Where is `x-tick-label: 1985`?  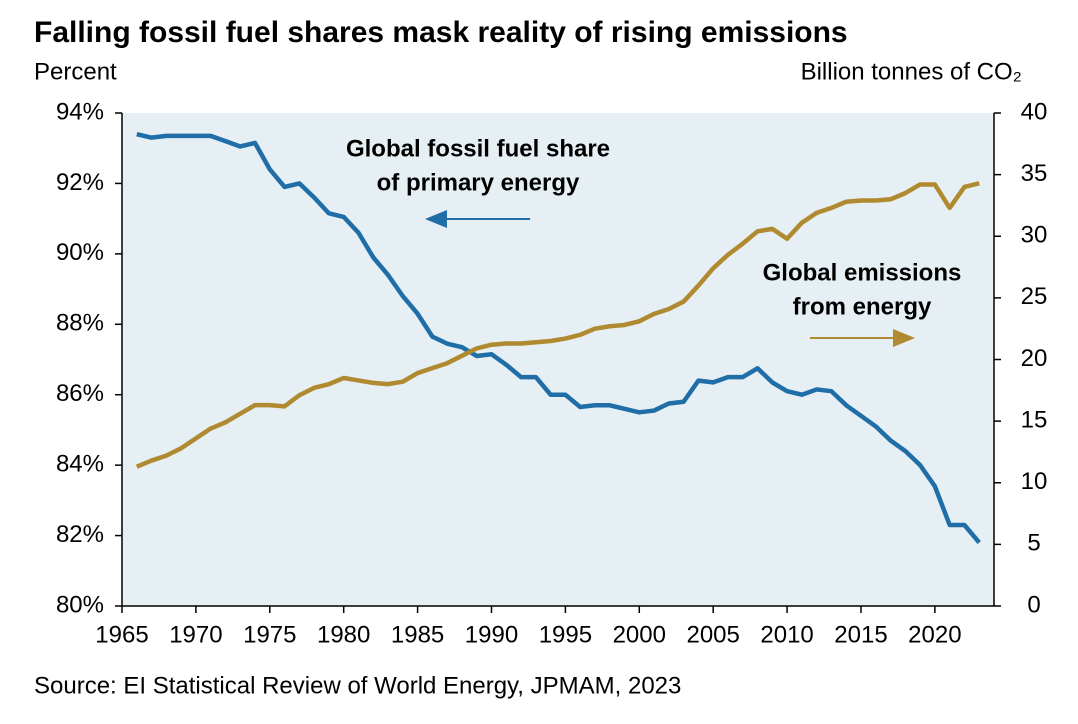
x-tick-label: 1985 is located at coordinates (417, 634).